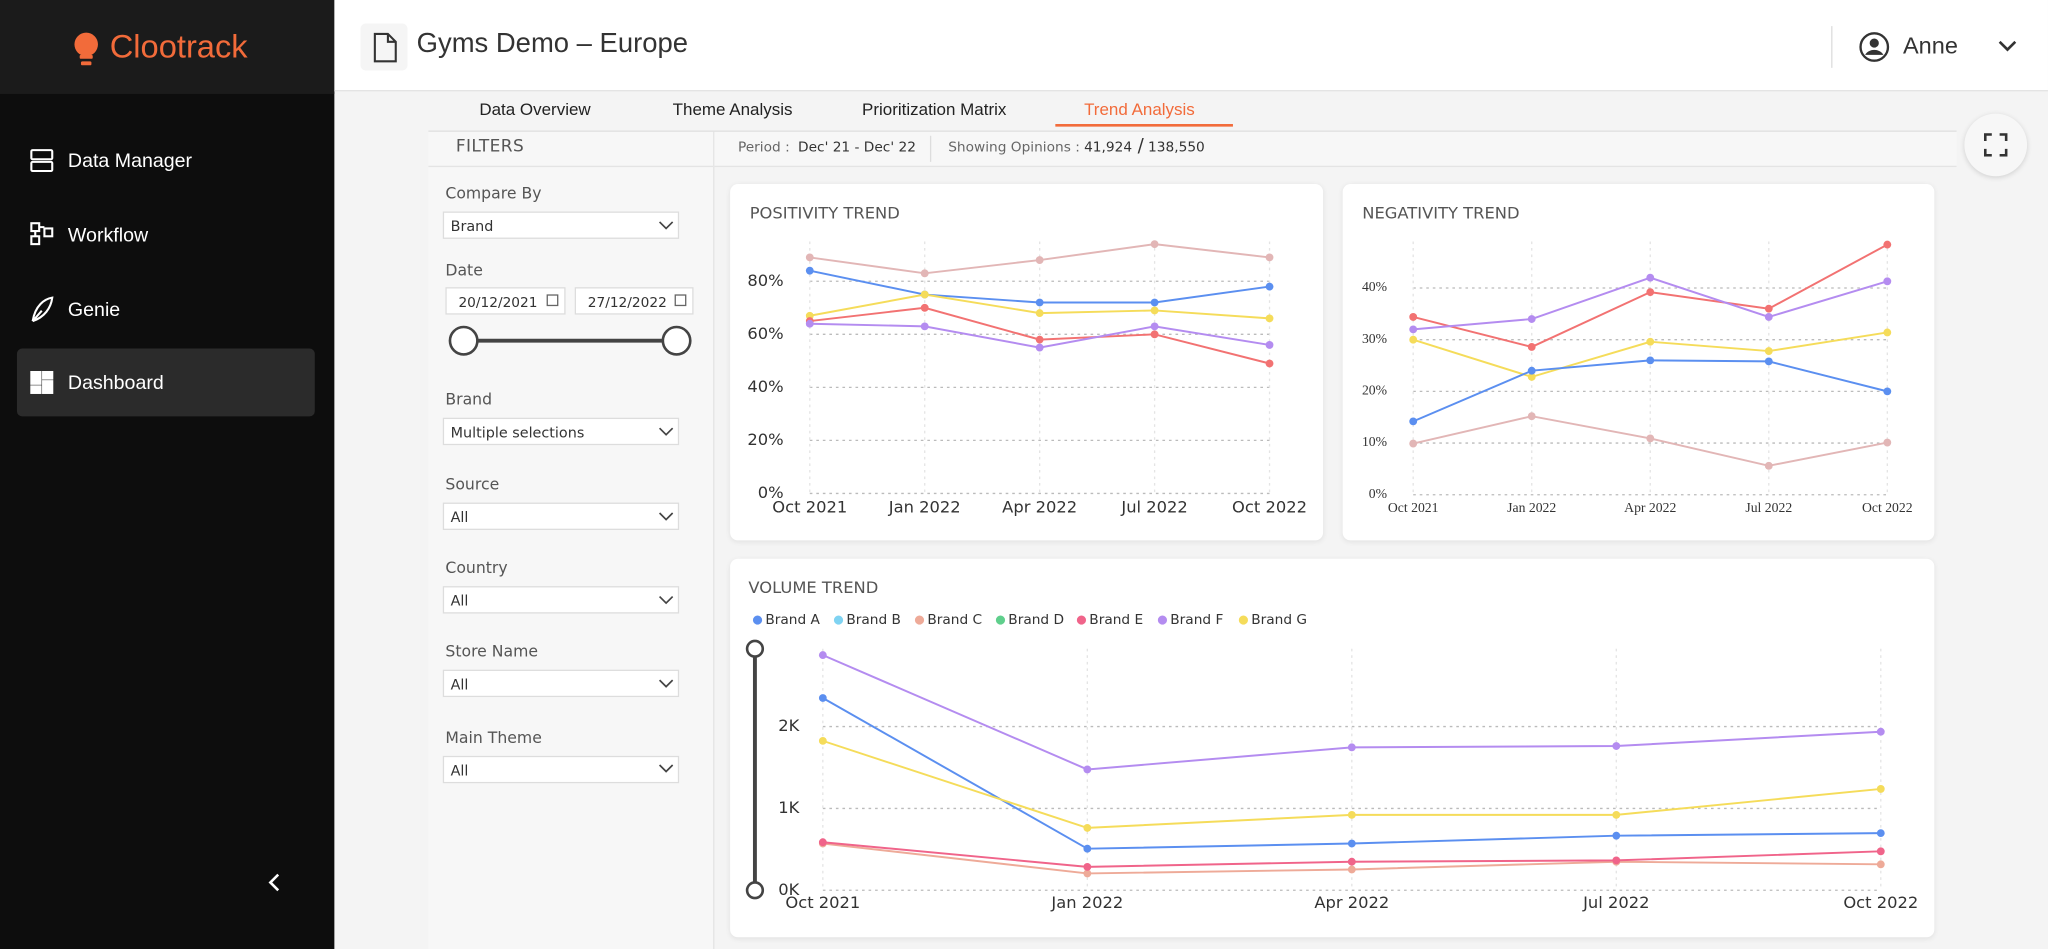  Describe the element at coordinates (732, 109) in the screenshot. I see `tab: Theme Analysis` at that location.